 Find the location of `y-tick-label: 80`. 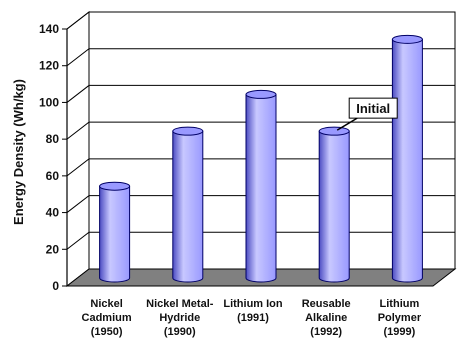

y-tick-label: 80 is located at coordinates (53, 139).